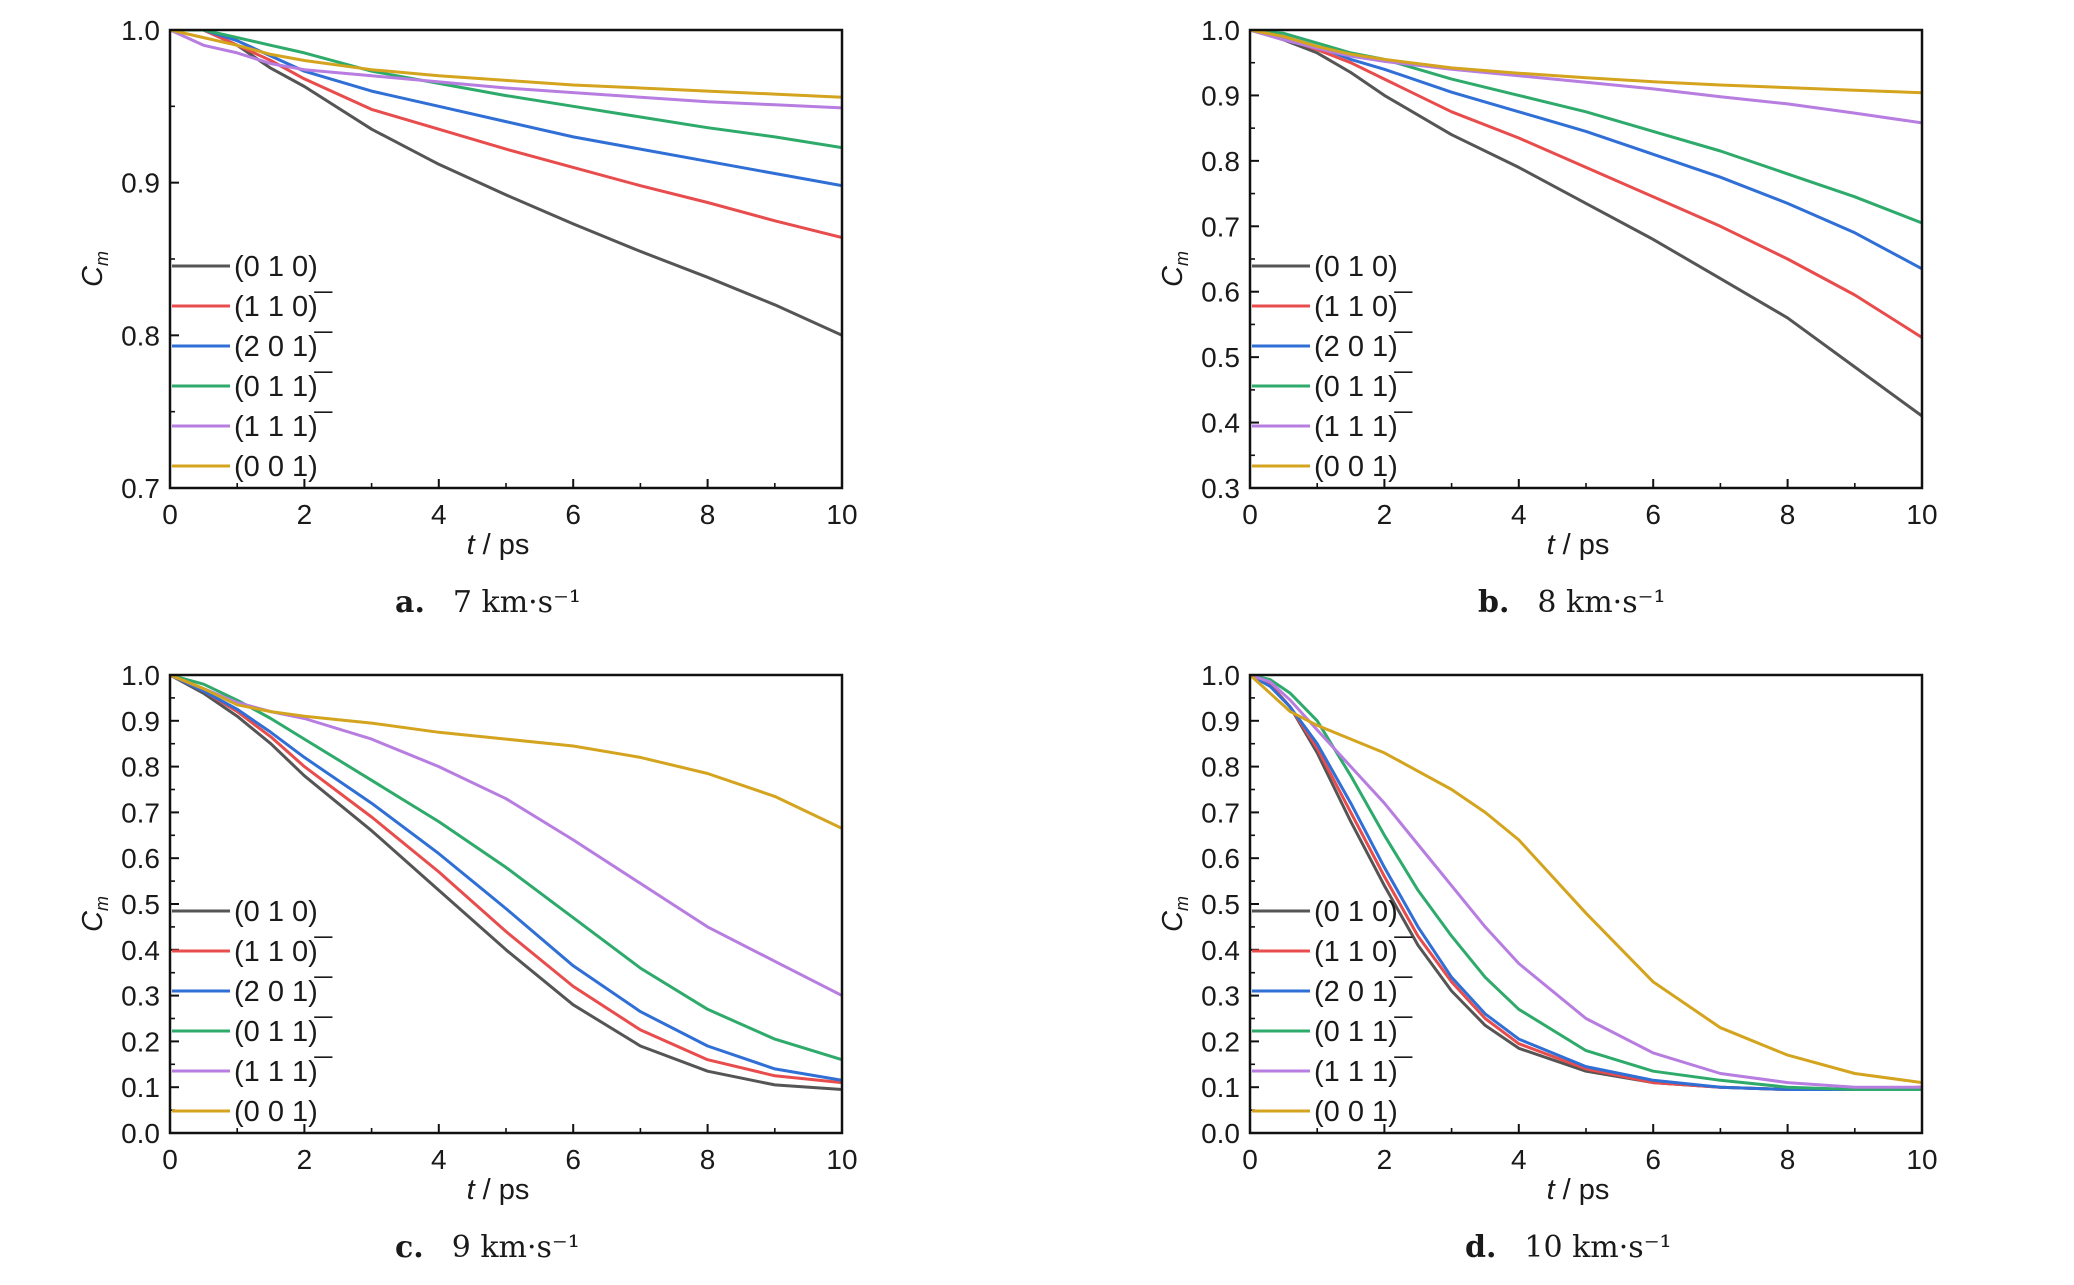 The width and height of the screenshot is (2074, 1285). I want to click on y-tick-label: 0.1, so click(1220, 1087).